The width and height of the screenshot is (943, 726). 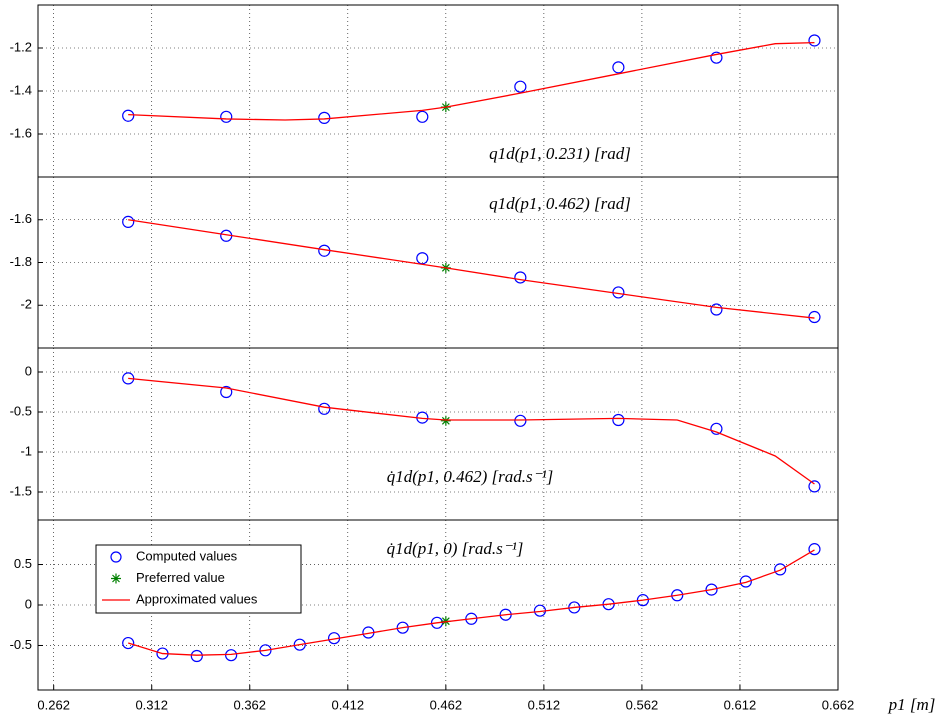 What do you see at coordinates (544, 704) in the screenshot?
I see `x-tick-label: 0.512` at bounding box center [544, 704].